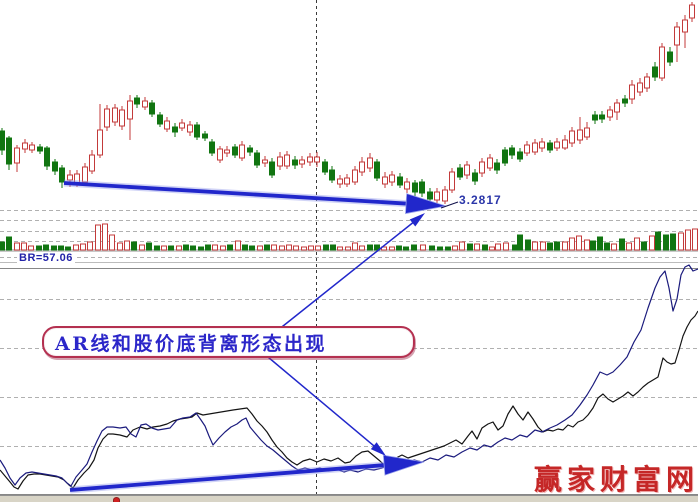  I want to click on callout-to-indicator-arrow-head, so click(378, 449).